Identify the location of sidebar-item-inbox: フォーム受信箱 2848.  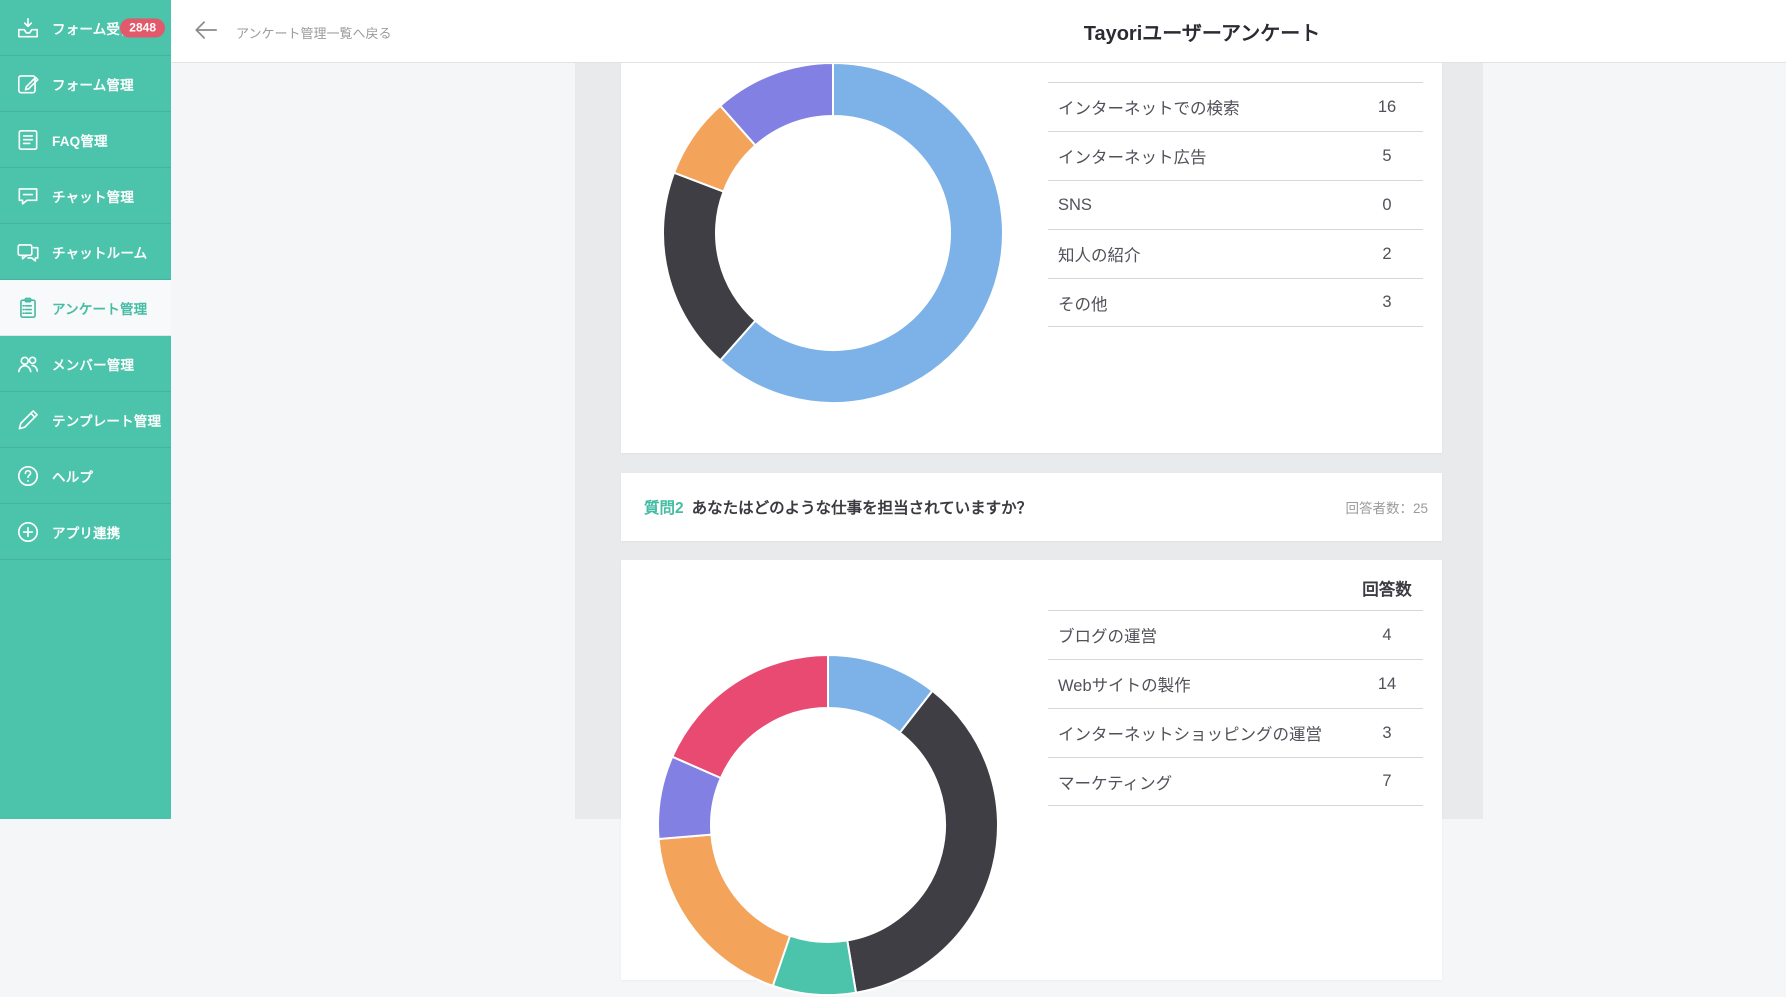
(85, 28).